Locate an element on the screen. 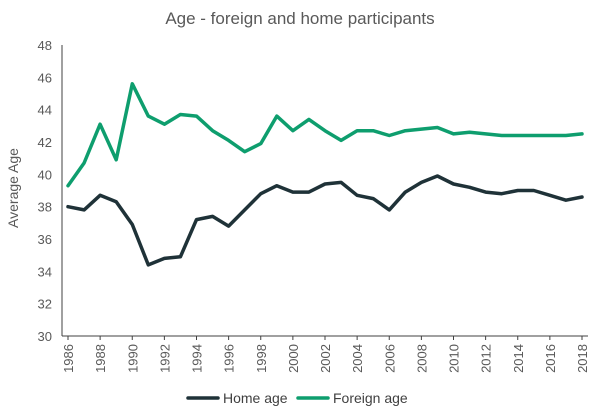 The height and width of the screenshot is (415, 600). y-tick-label: 32 is located at coordinates (45, 304).